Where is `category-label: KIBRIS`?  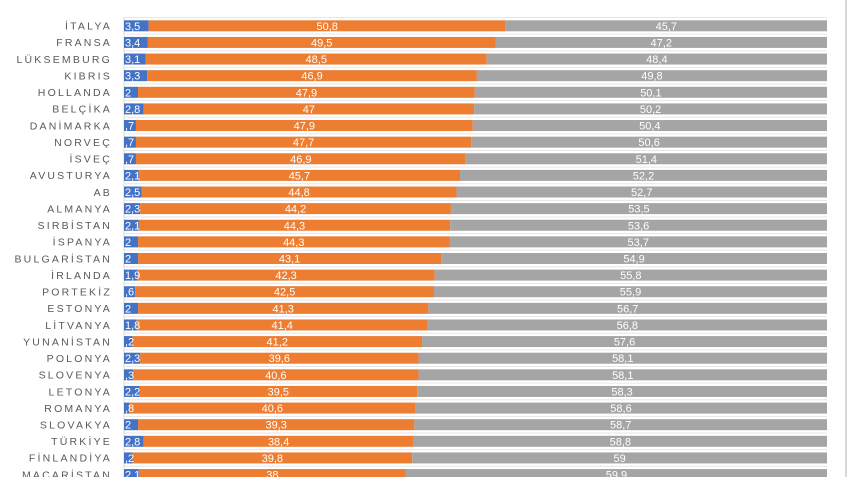 category-label: KIBRIS is located at coordinates (88, 76).